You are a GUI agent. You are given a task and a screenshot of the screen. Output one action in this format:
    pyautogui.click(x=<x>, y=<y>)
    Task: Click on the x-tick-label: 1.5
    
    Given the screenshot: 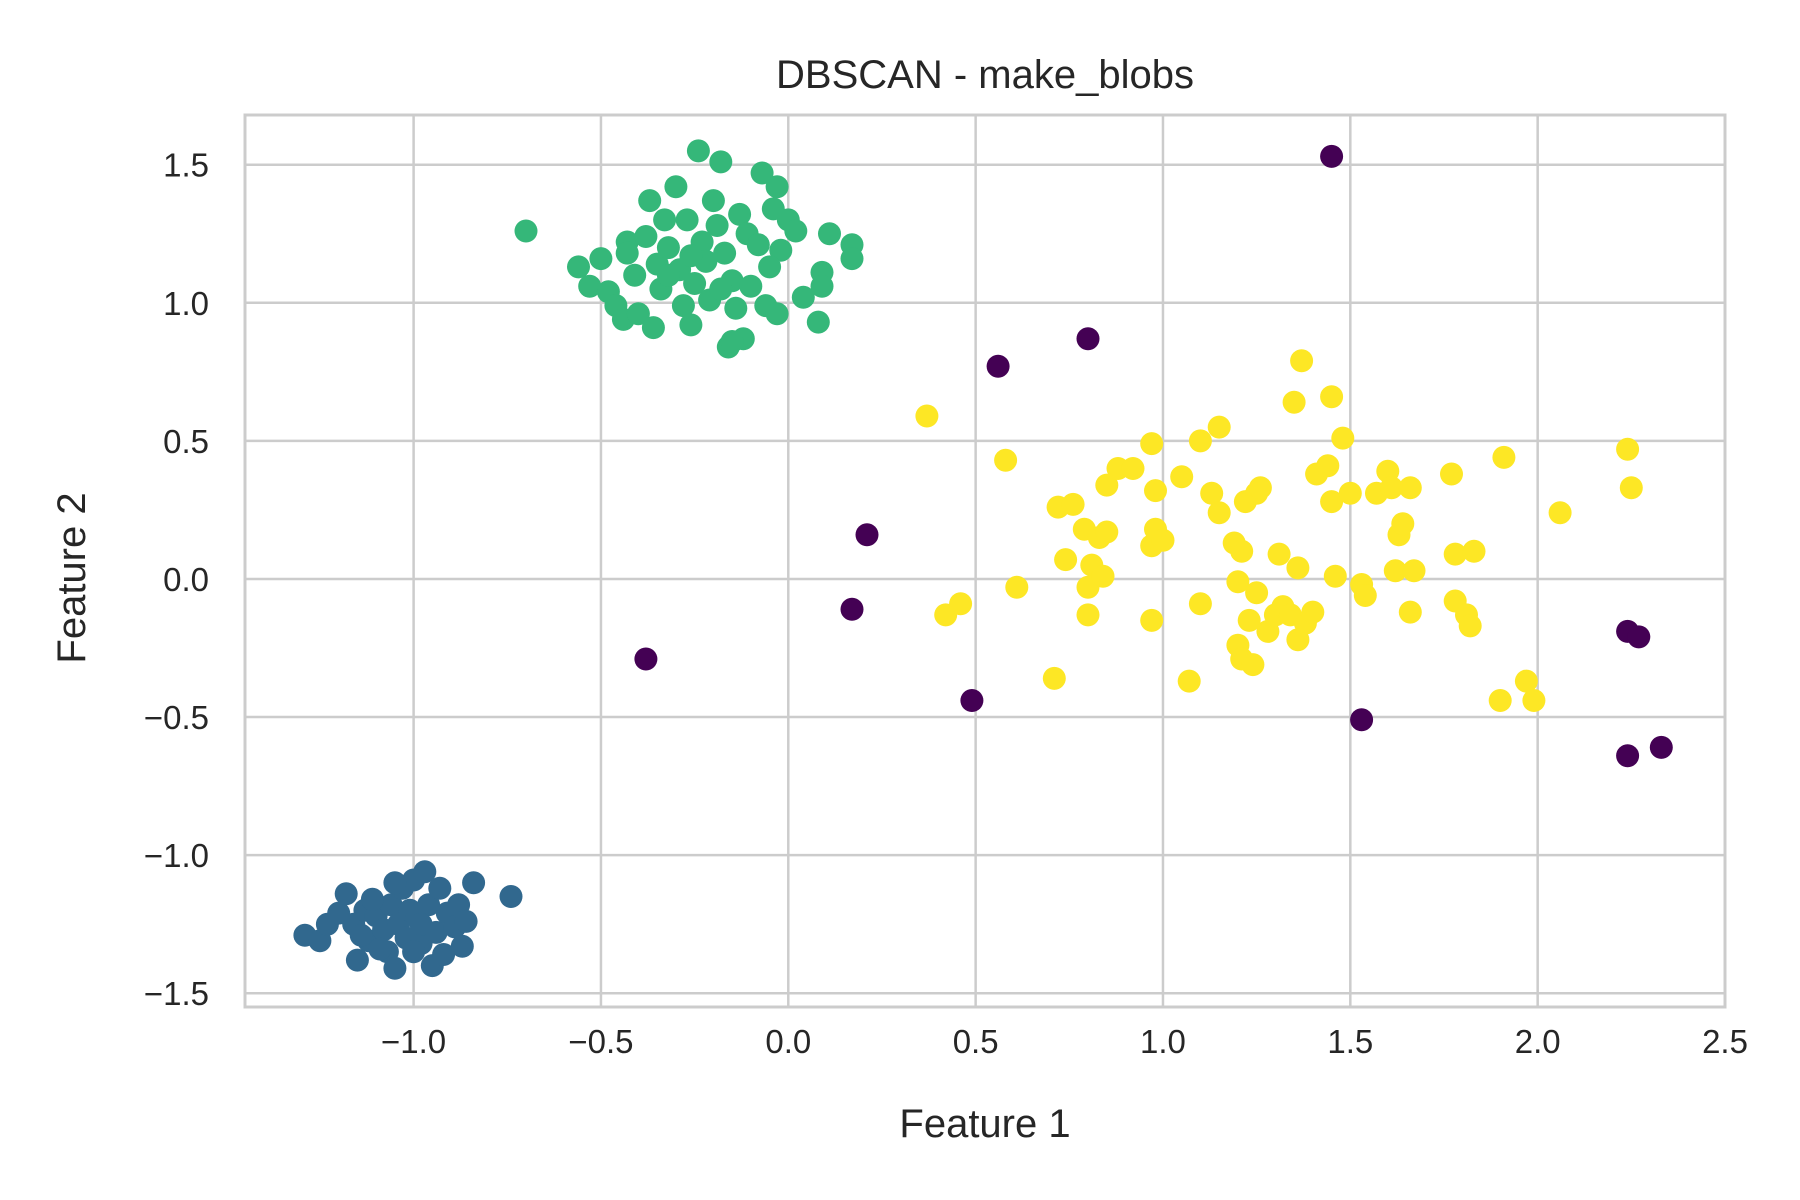 What is the action you would take?
    pyautogui.click(x=1350, y=1041)
    